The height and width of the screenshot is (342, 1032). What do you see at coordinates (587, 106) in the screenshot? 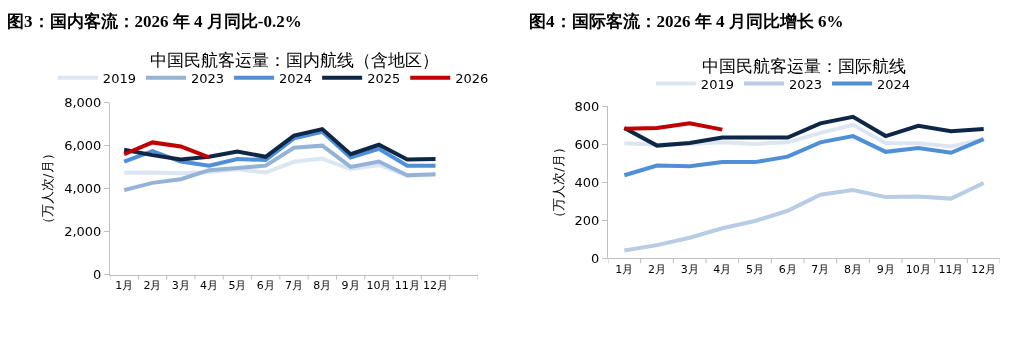
I see `y-tick-label: 800` at bounding box center [587, 106].